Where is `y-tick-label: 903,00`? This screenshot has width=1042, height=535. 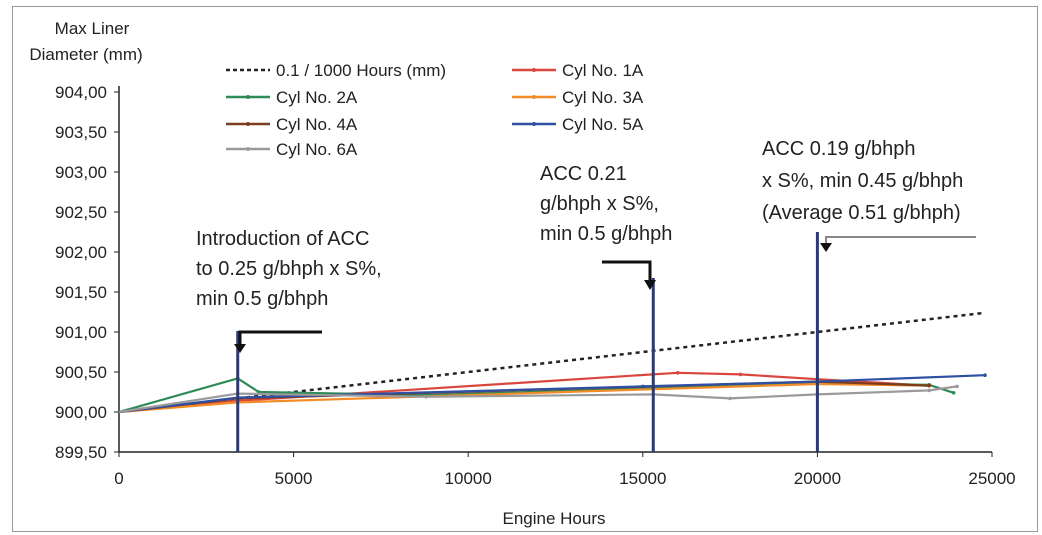 y-tick-label: 903,00 is located at coordinates (81, 172).